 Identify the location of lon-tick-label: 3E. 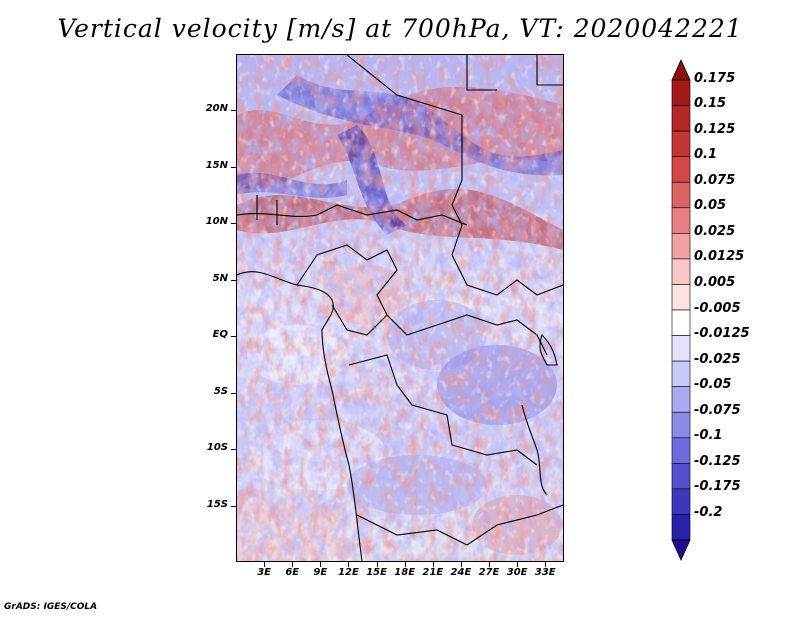
(264, 572).